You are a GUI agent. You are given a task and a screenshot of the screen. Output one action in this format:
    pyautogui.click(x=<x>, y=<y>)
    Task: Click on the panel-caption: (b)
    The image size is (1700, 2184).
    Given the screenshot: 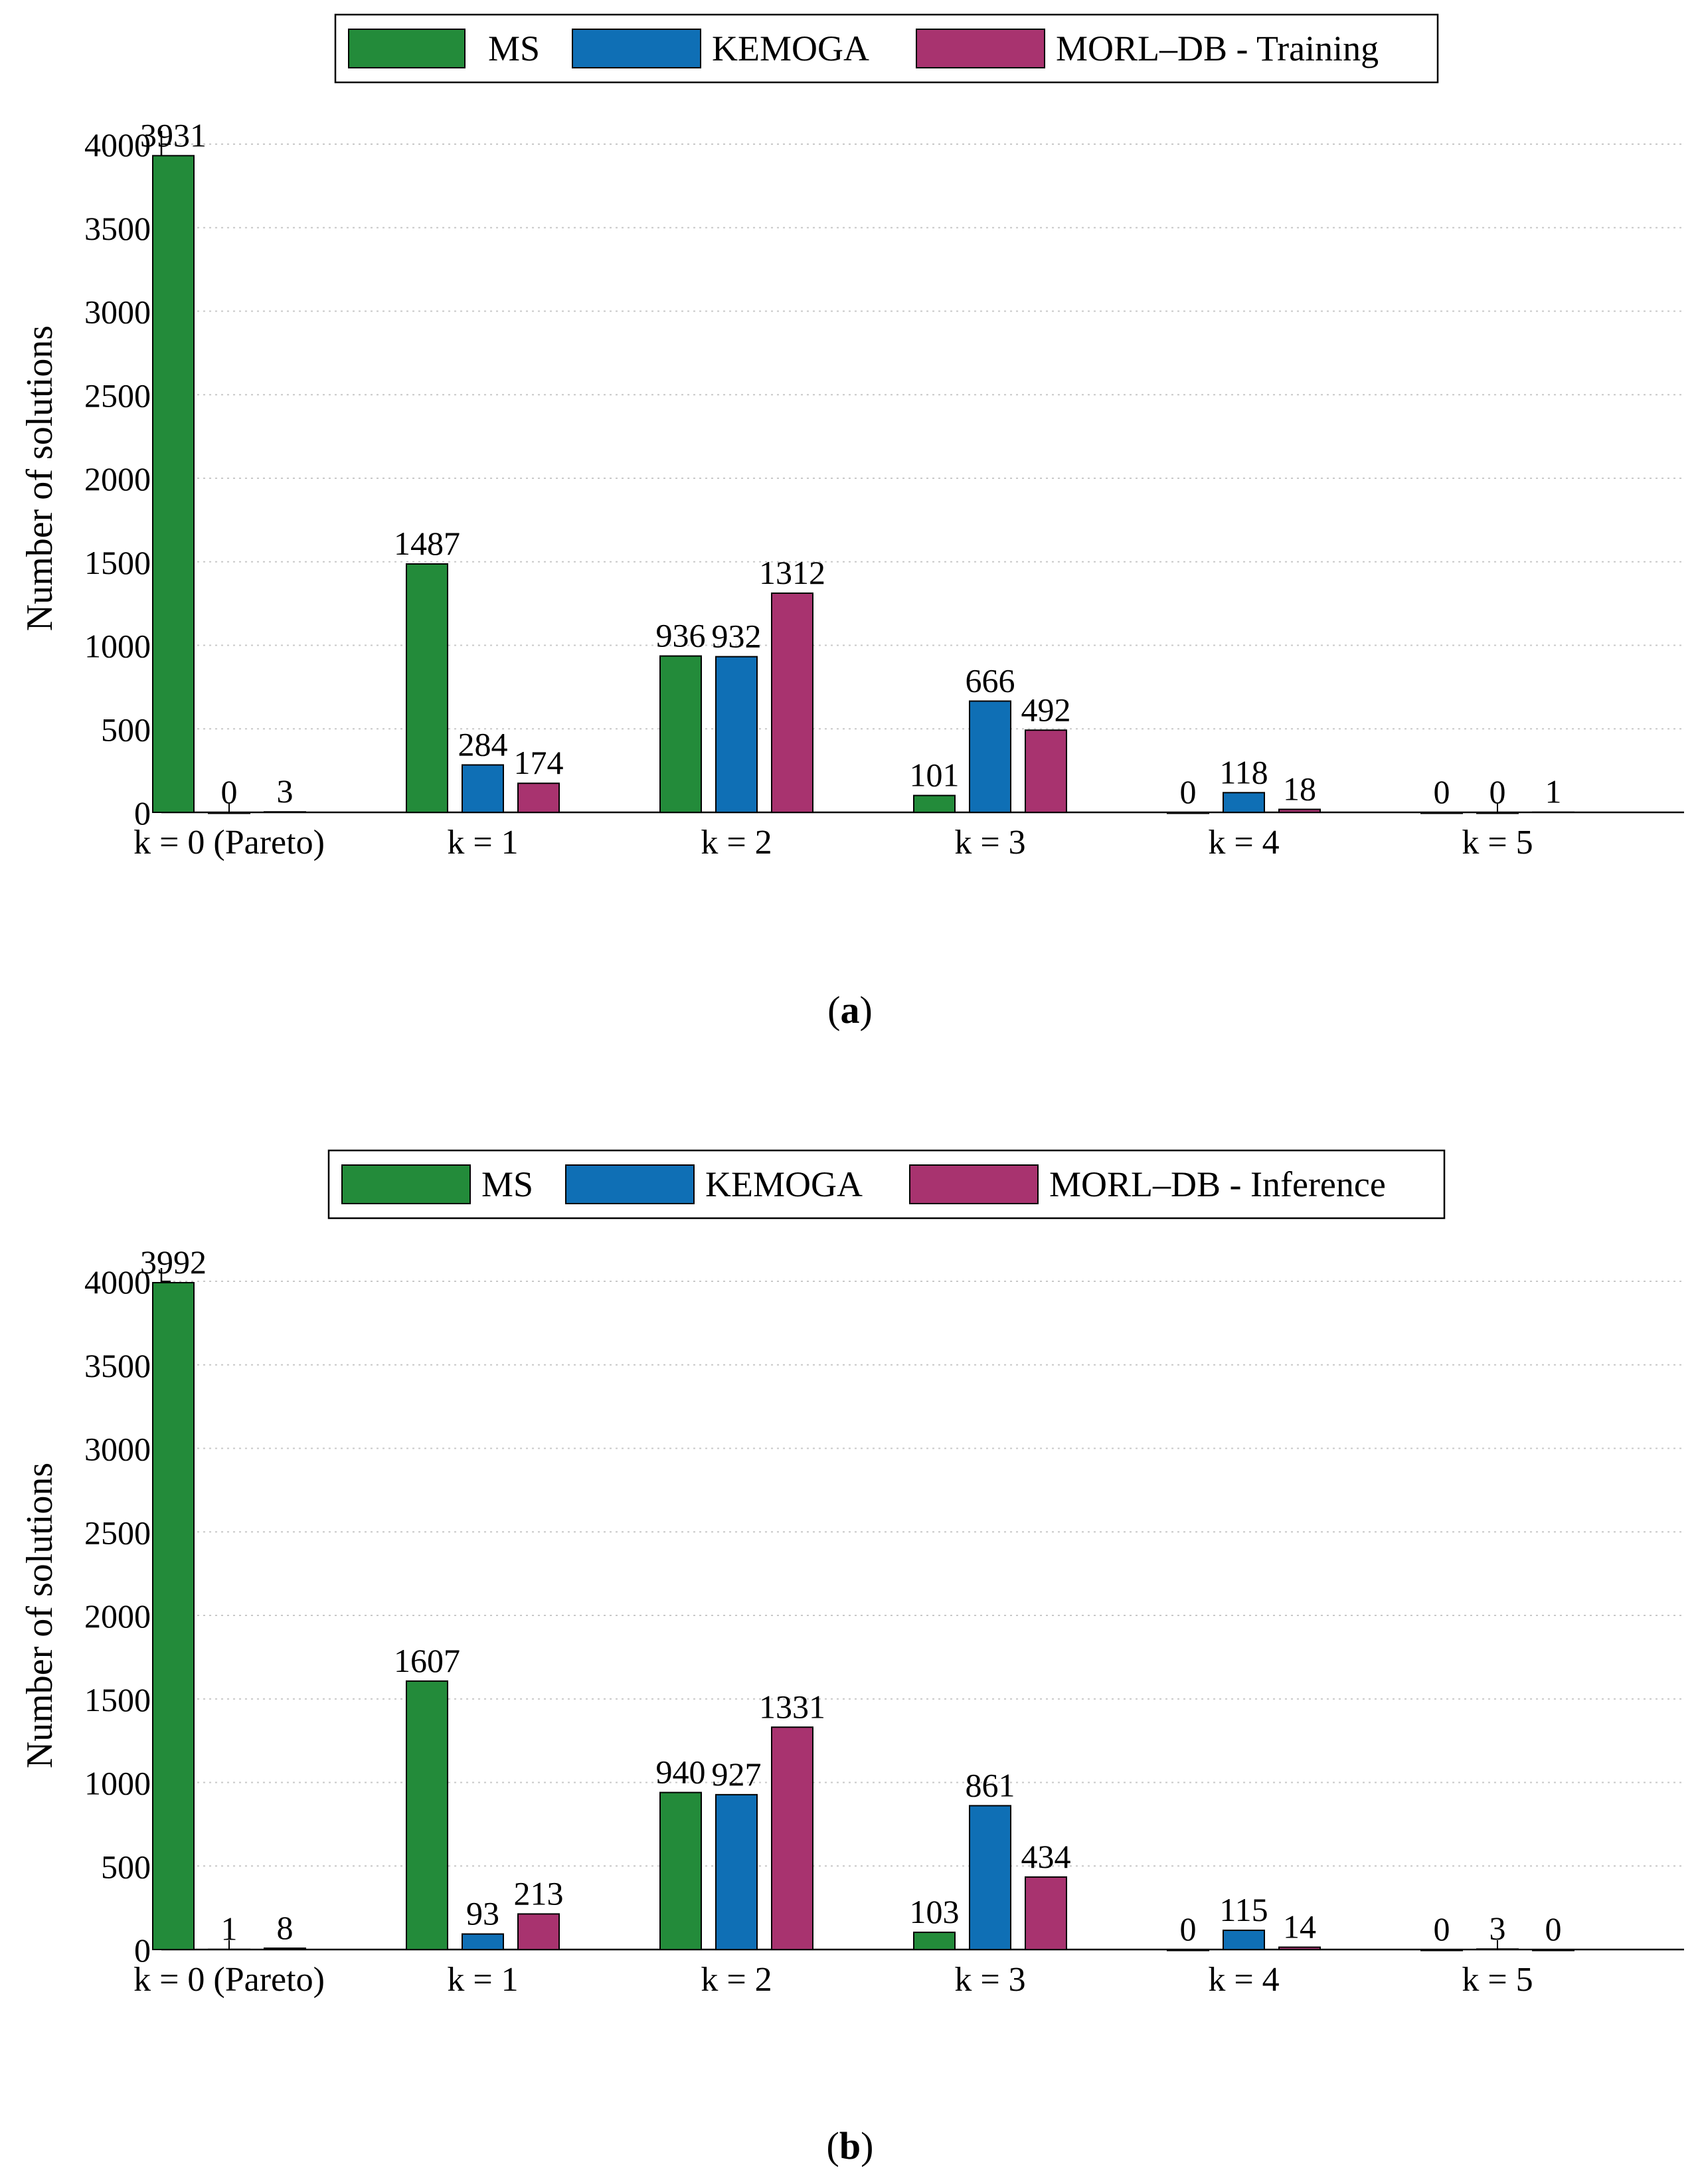 What is the action you would take?
    pyautogui.click(x=850, y=2145)
    